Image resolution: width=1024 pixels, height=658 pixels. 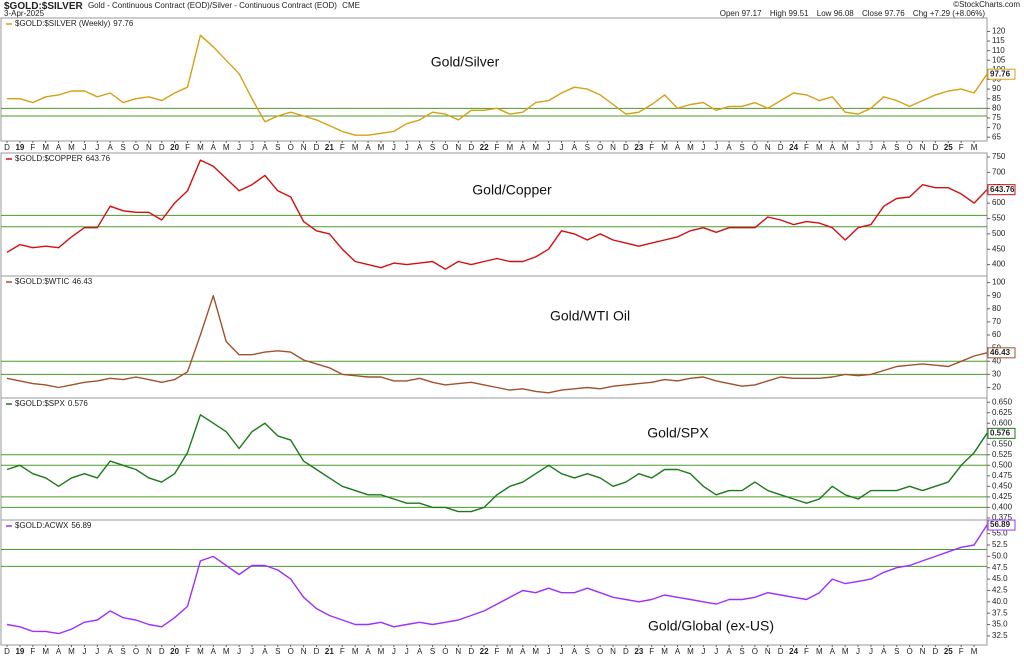 What do you see at coordinates (1002, 401) in the screenshot?
I see `y-tick-label: 0.650` at bounding box center [1002, 401].